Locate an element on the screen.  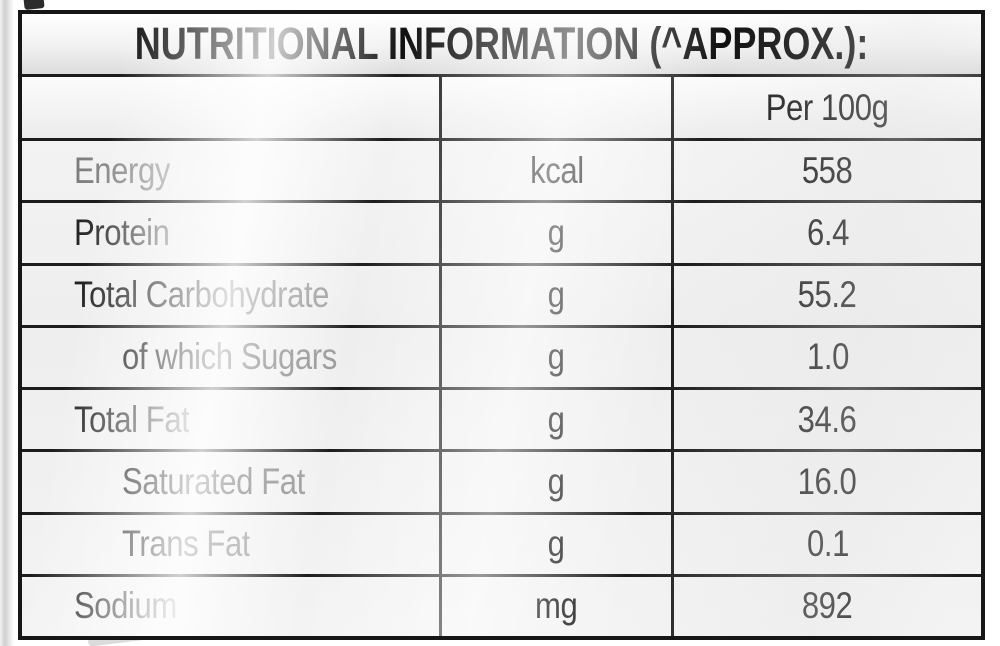
table-row-sugars-label-cell: of which Sugars is located at coordinates (232, 355).